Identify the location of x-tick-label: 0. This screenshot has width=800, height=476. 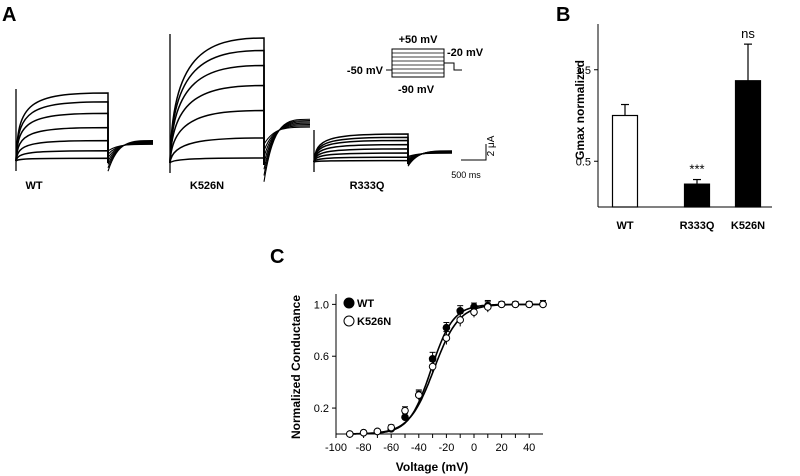
(474, 448).